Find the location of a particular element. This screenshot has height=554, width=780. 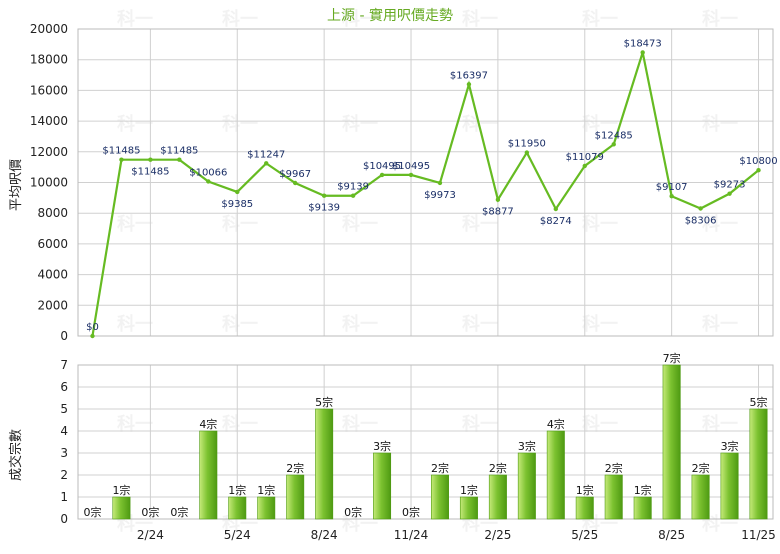

count-y-tick-label: 2 is located at coordinates (64, 475).